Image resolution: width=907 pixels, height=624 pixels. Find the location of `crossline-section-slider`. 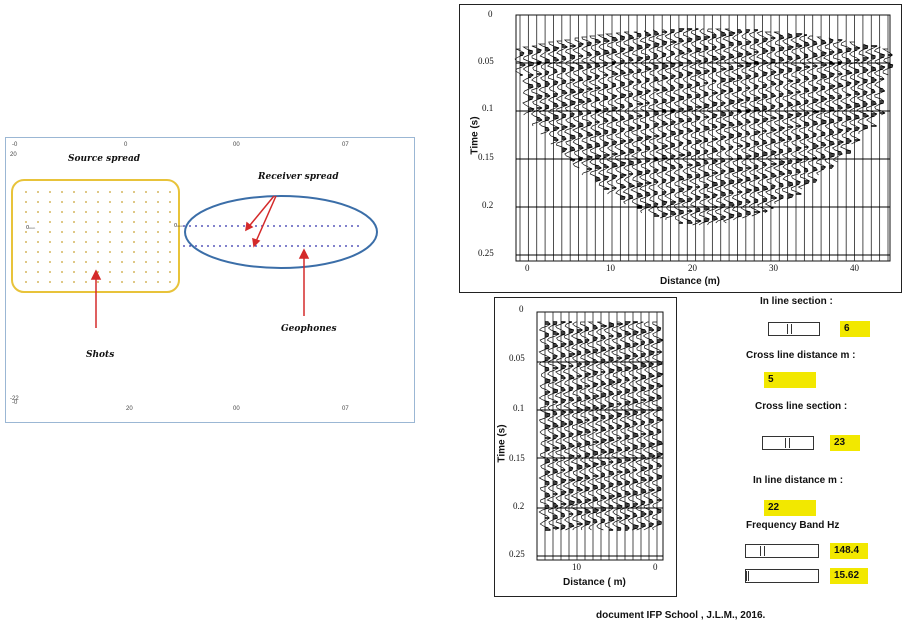

crossline-section-slider is located at coordinates (788, 443).